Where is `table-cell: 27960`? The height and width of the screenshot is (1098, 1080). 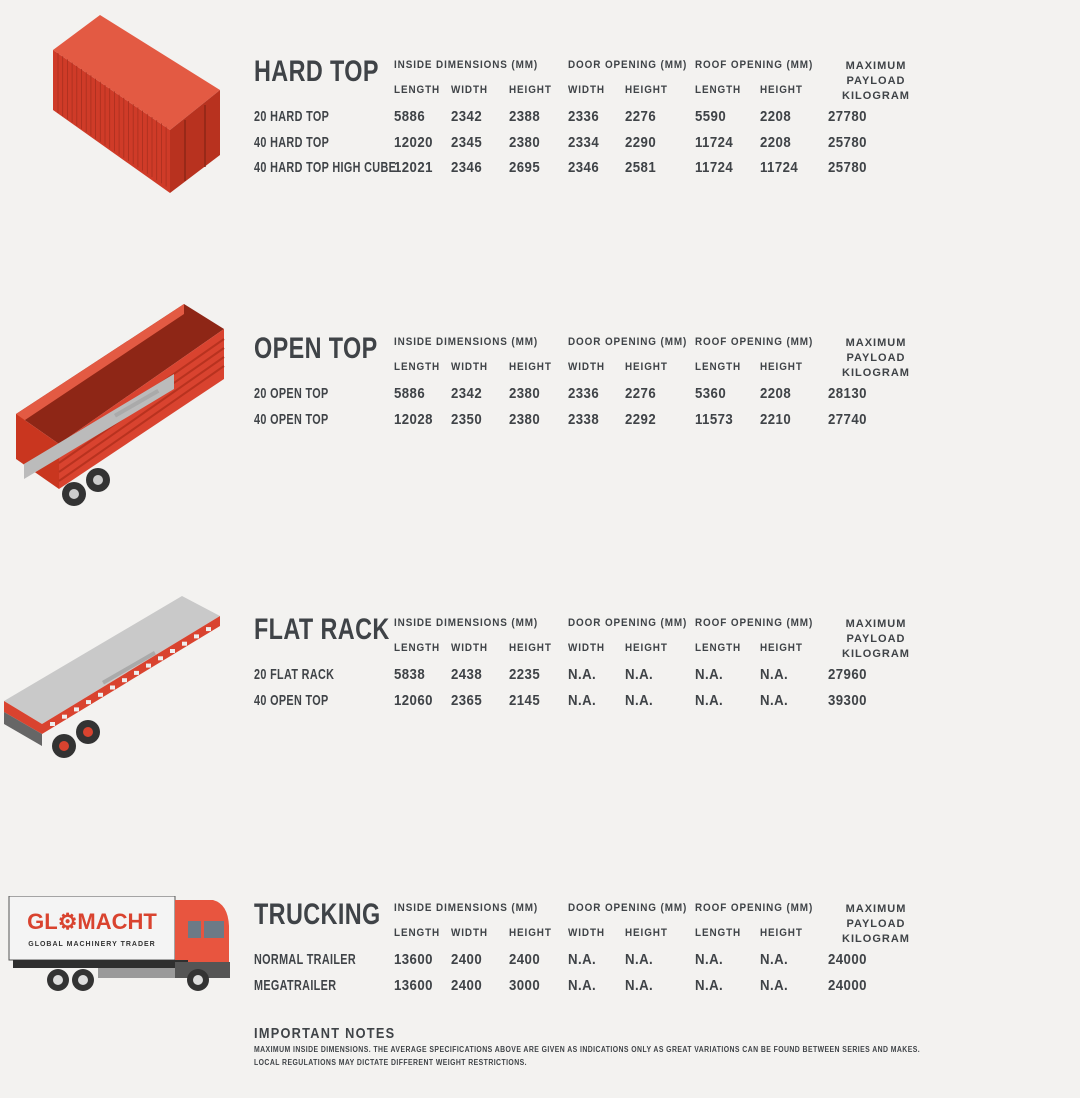 table-cell: 27960 is located at coordinates (847, 674).